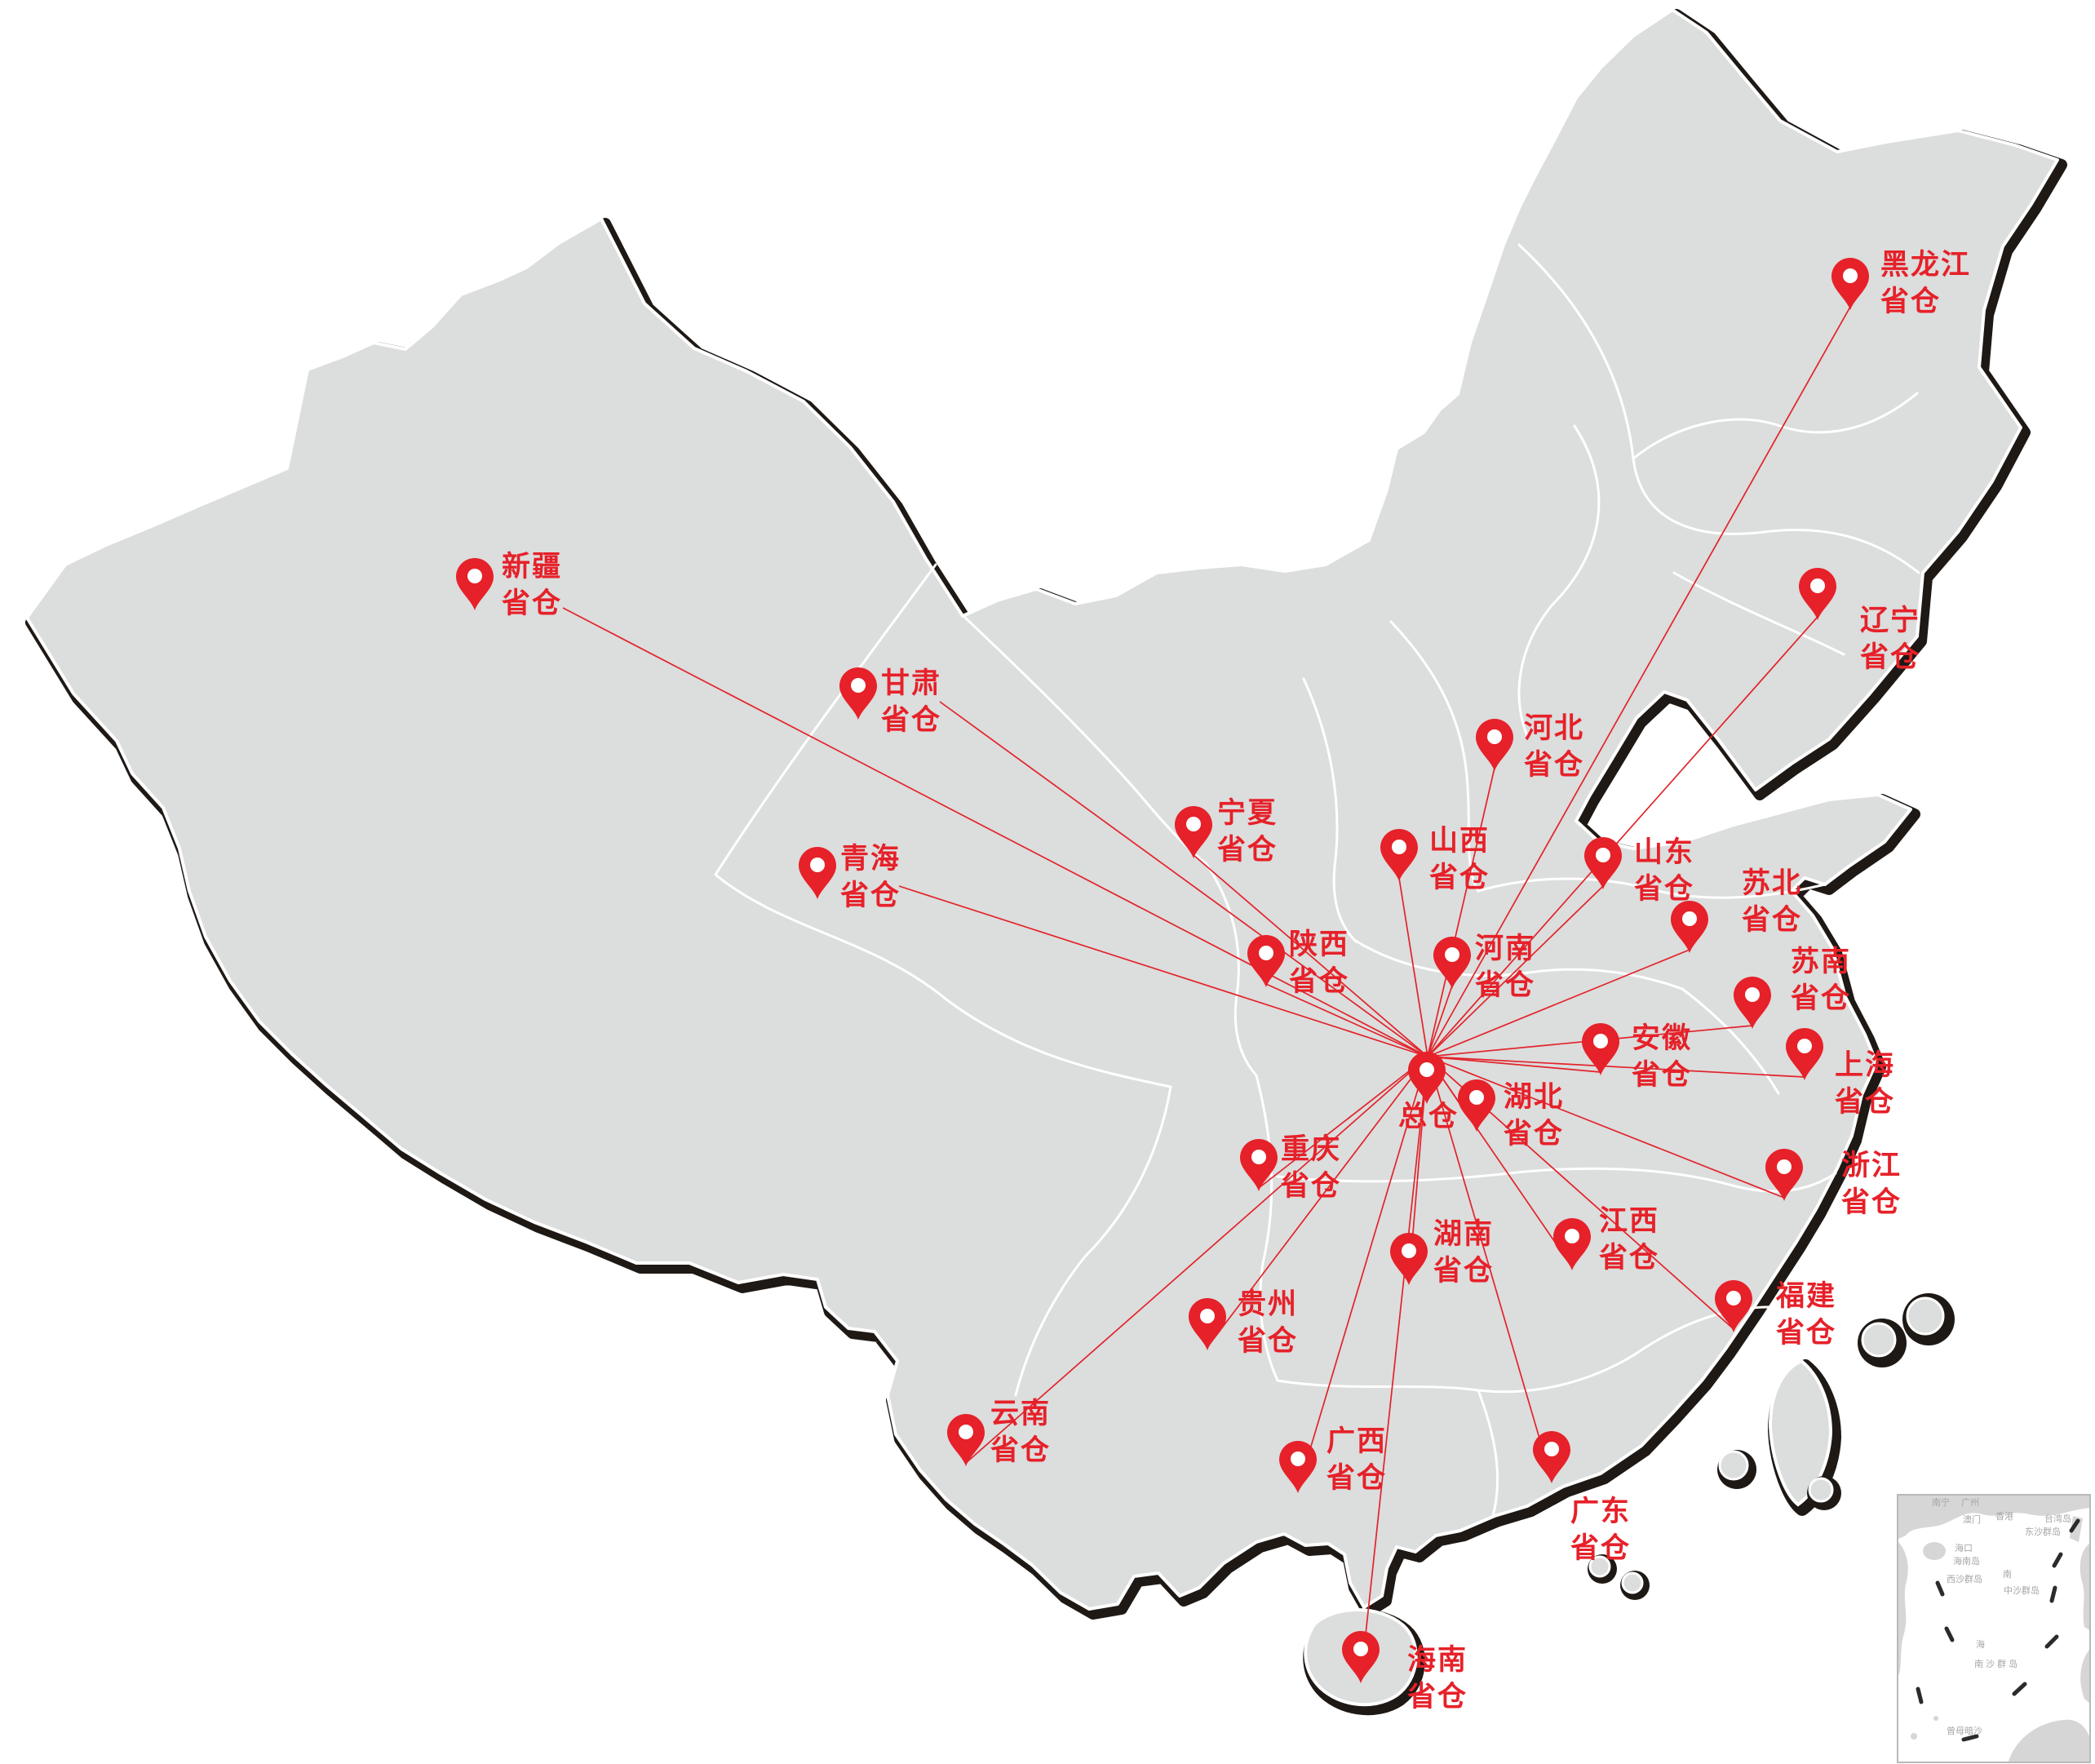 This screenshot has width=2095, height=1764. What do you see at coordinates (1259, 1165) in the screenshot?
I see `pin-chongqing` at bounding box center [1259, 1165].